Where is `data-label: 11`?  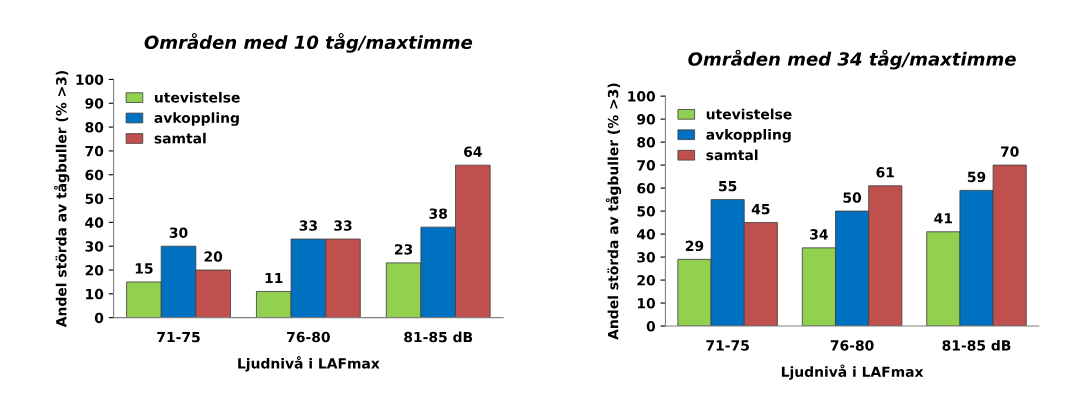
data-label: 11 is located at coordinates (274, 278).